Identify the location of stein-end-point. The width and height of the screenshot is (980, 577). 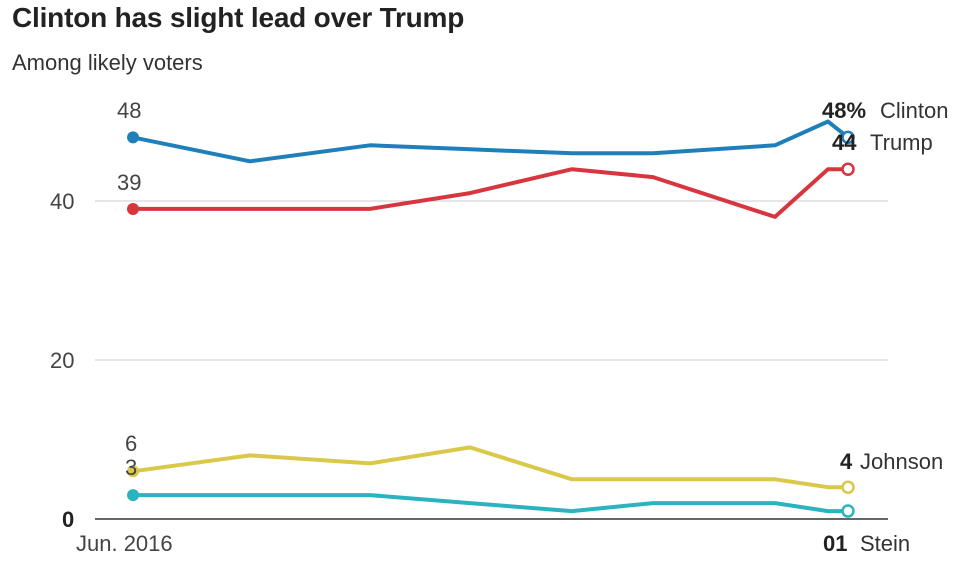
(848, 511).